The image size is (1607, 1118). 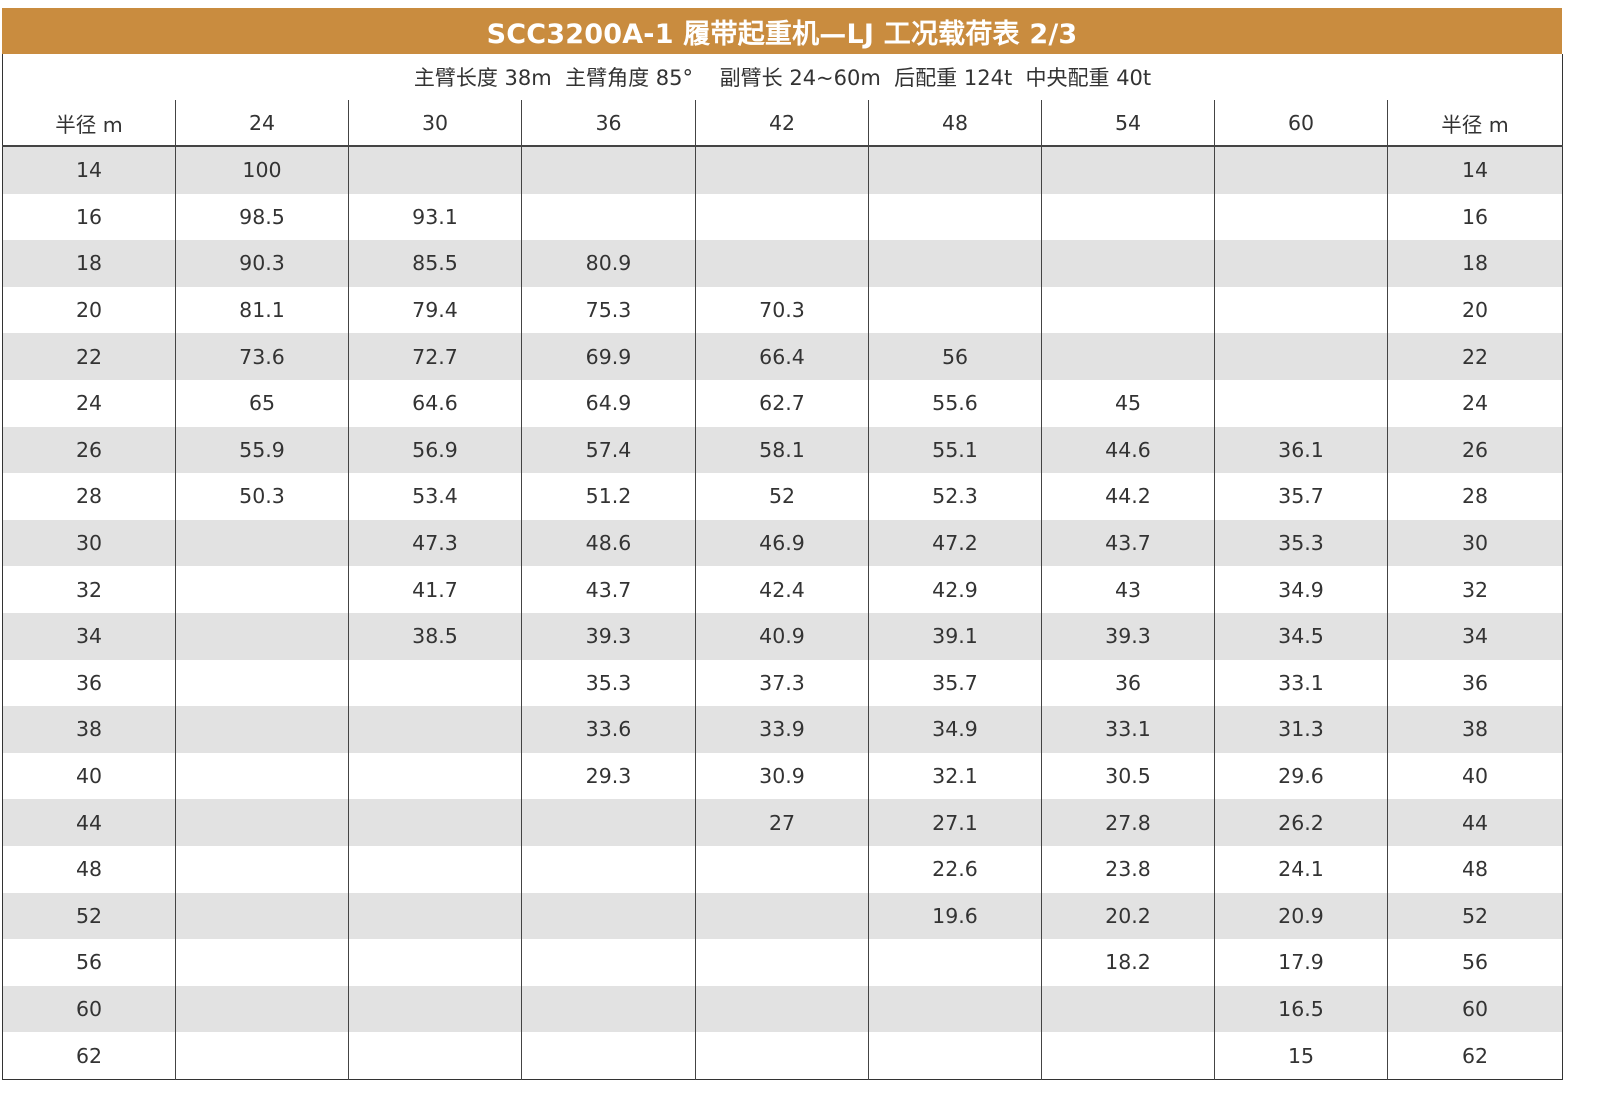 What do you see at coordinates (955, 916) in the screenshot?
I see `load-value-cell: 19.6` at bounding box center [955, 916].